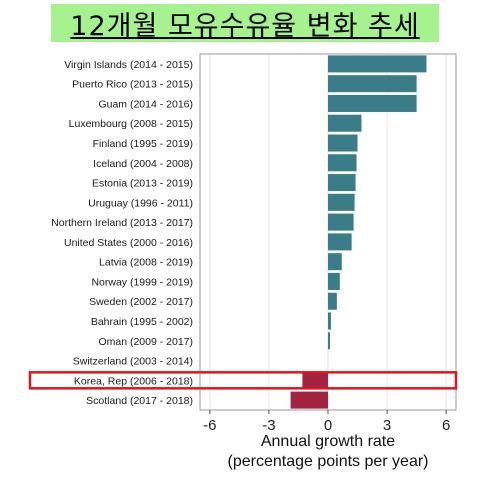  Describe the element at coordinates (146, 263) in the screenshot. I see `category-label: Latvia (2008 - 2019)` at that location.